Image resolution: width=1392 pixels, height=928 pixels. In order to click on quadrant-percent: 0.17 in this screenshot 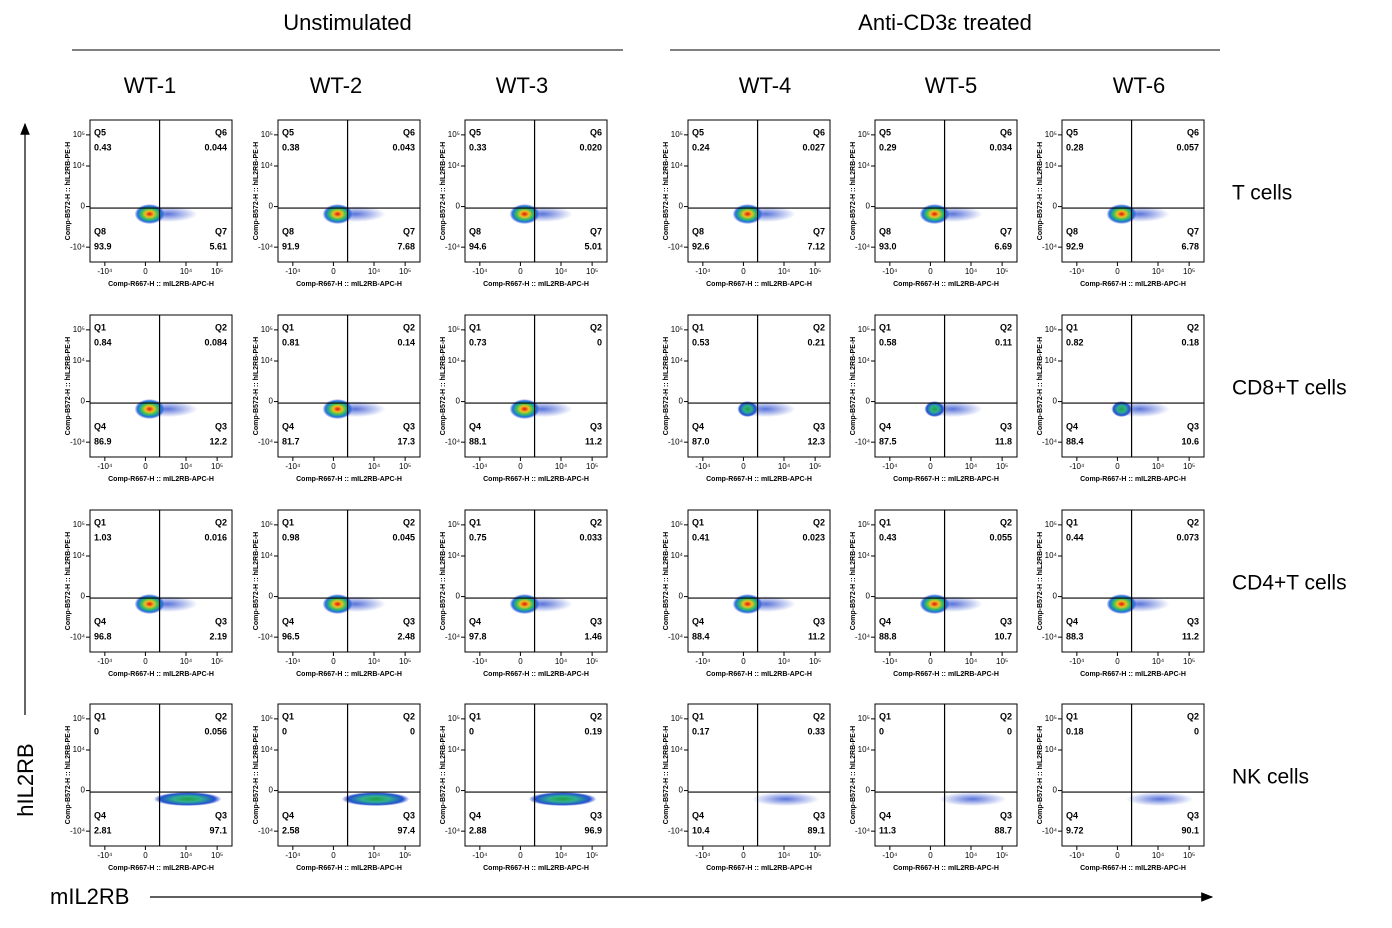, I will do `click(701, 731)`.